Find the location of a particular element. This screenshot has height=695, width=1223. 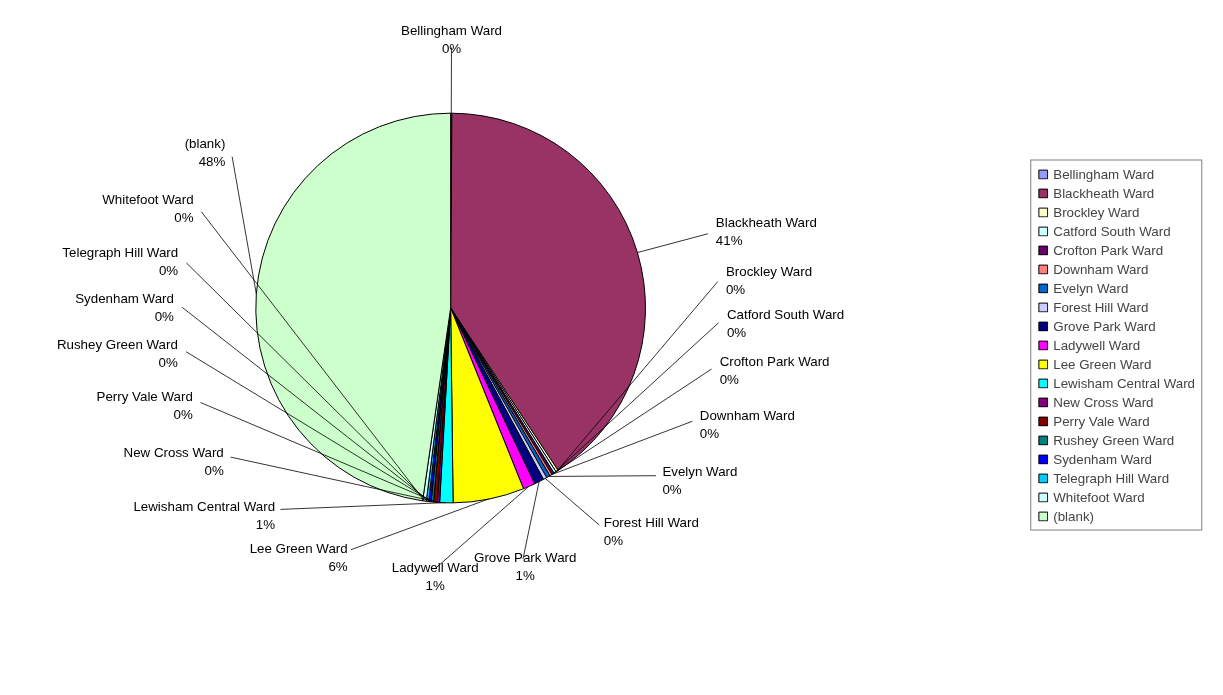

slice-label: Catford South Ward is located at coordinates (785, 314).